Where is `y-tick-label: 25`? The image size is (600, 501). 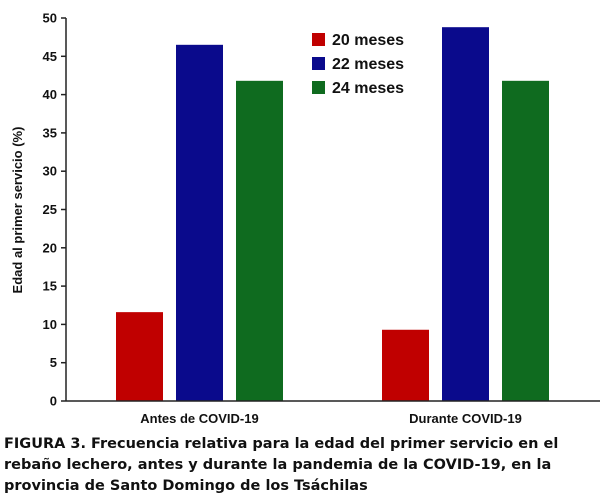 y-tick-label: 25 is located at coordinates (50, 209).